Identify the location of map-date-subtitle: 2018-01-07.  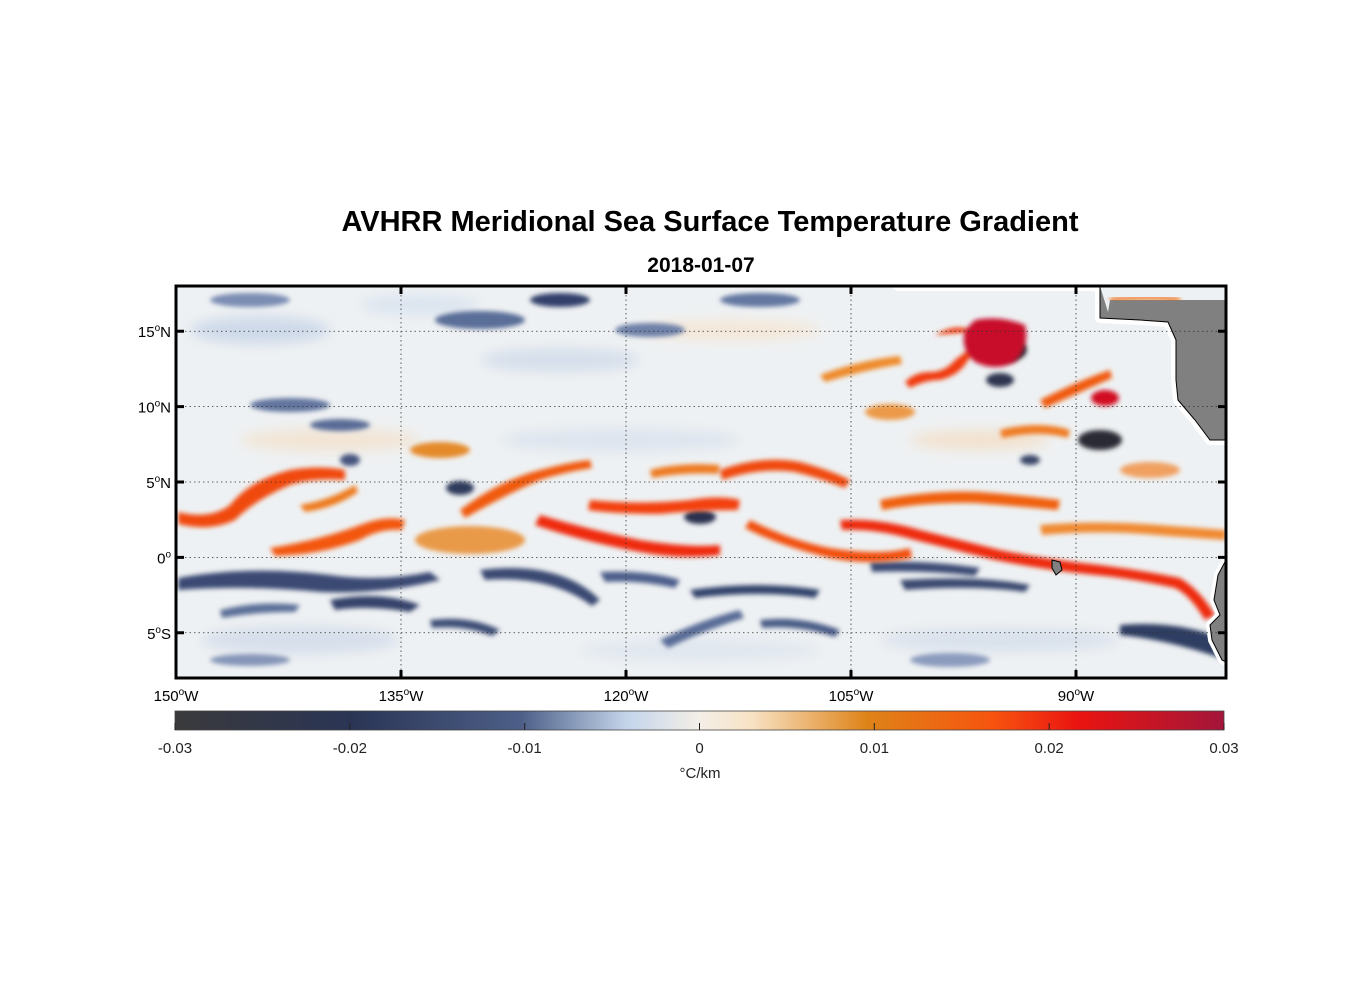
(701, 265).